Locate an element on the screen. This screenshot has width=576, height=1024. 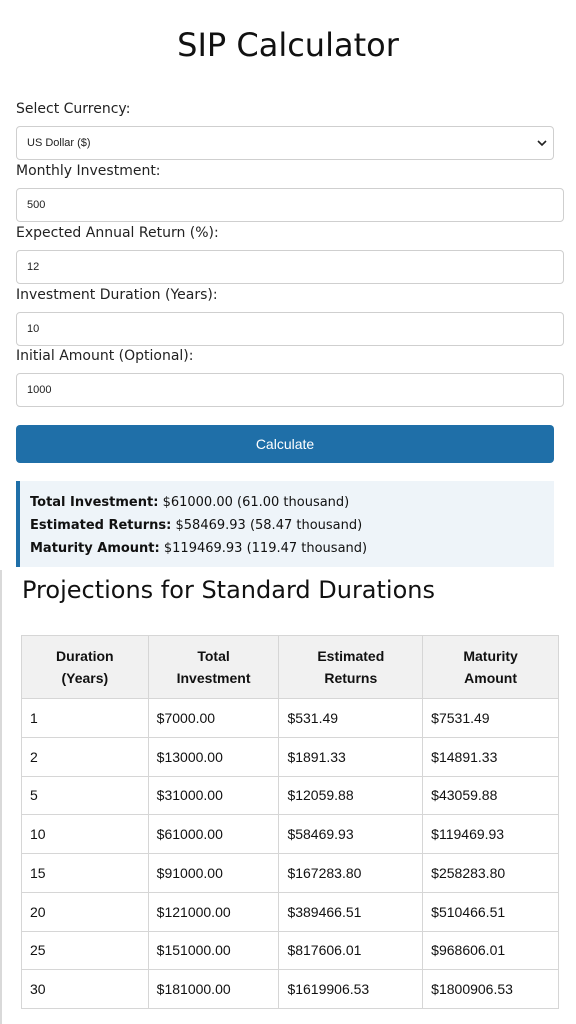
cell-total-investment: $31000.00 is located at coordinates (213, 795).